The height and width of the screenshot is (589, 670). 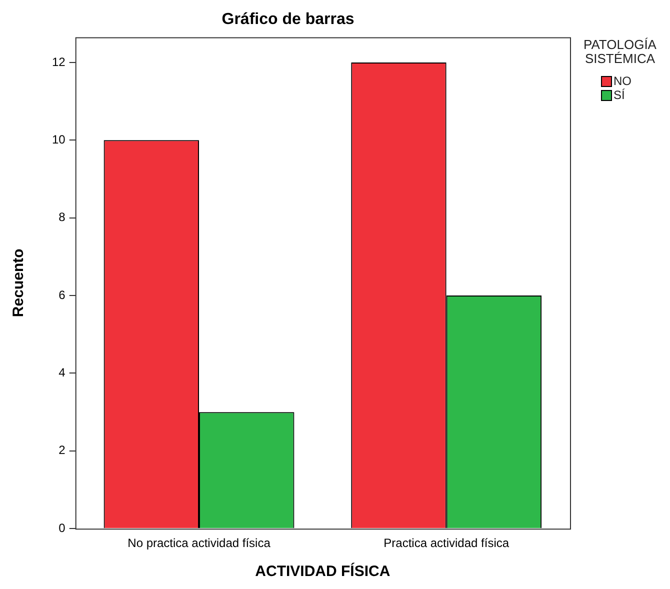 What do you see at coordinates (447, 543) in the screenshot?
I see `x-tick-label: Practica actividad física` at bounding box center [447, 543].